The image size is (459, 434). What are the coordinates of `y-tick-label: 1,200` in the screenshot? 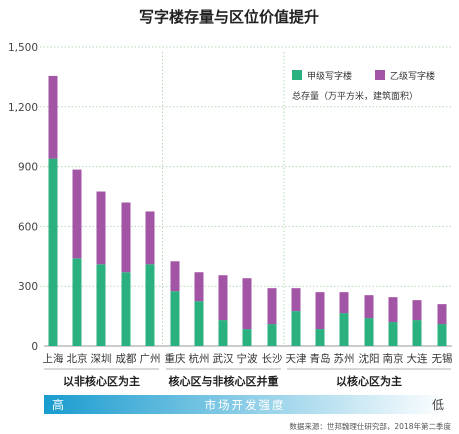 It's located at (23, 108).